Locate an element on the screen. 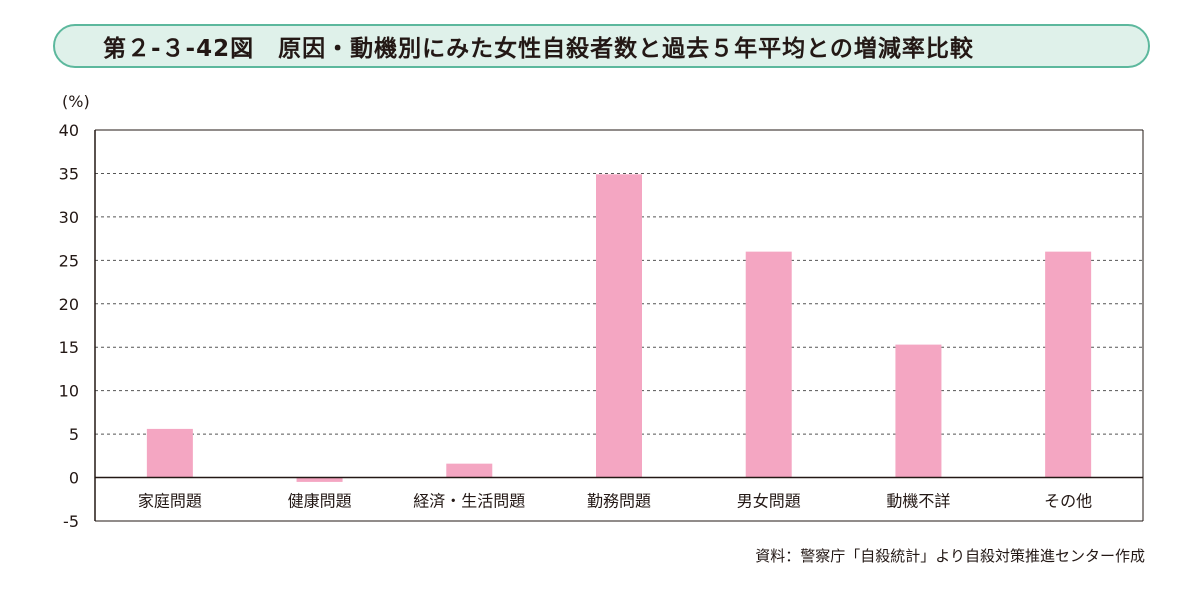  y-tick-label: 20 is located at coordinates (69, 304).